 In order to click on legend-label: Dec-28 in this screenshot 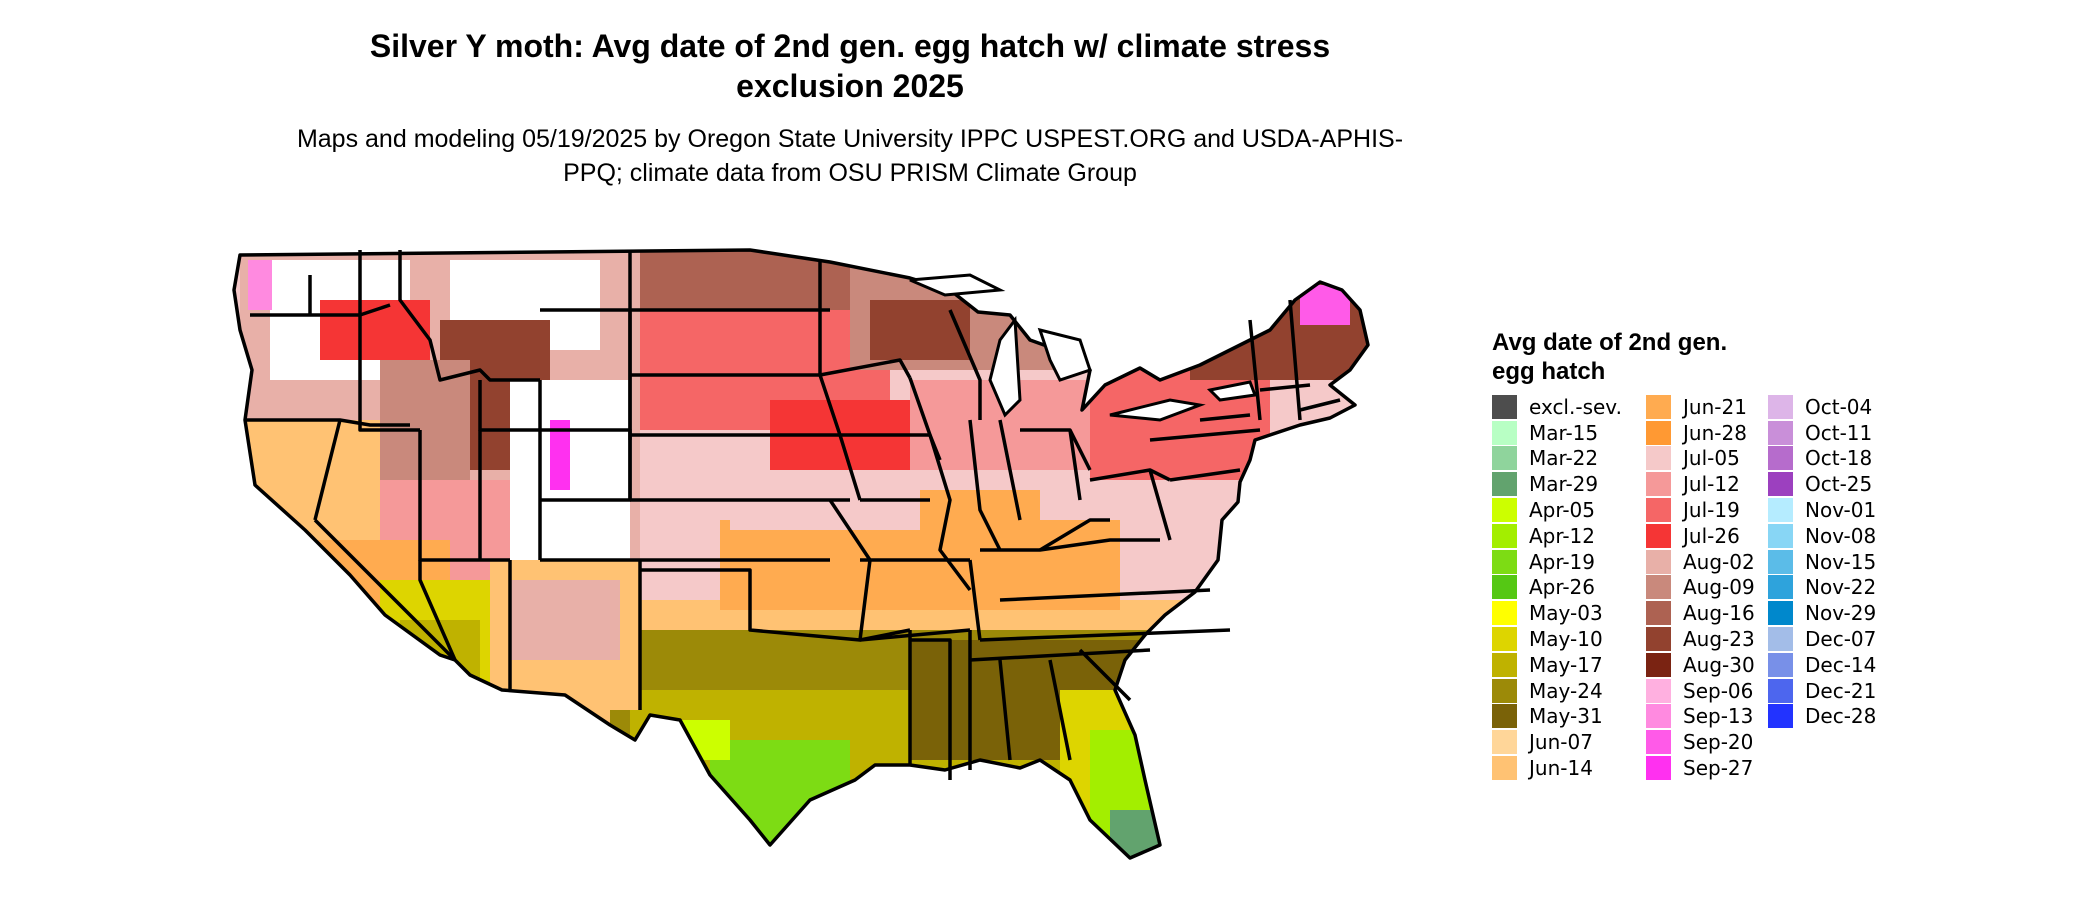, I will do `click(1841, 716)`.